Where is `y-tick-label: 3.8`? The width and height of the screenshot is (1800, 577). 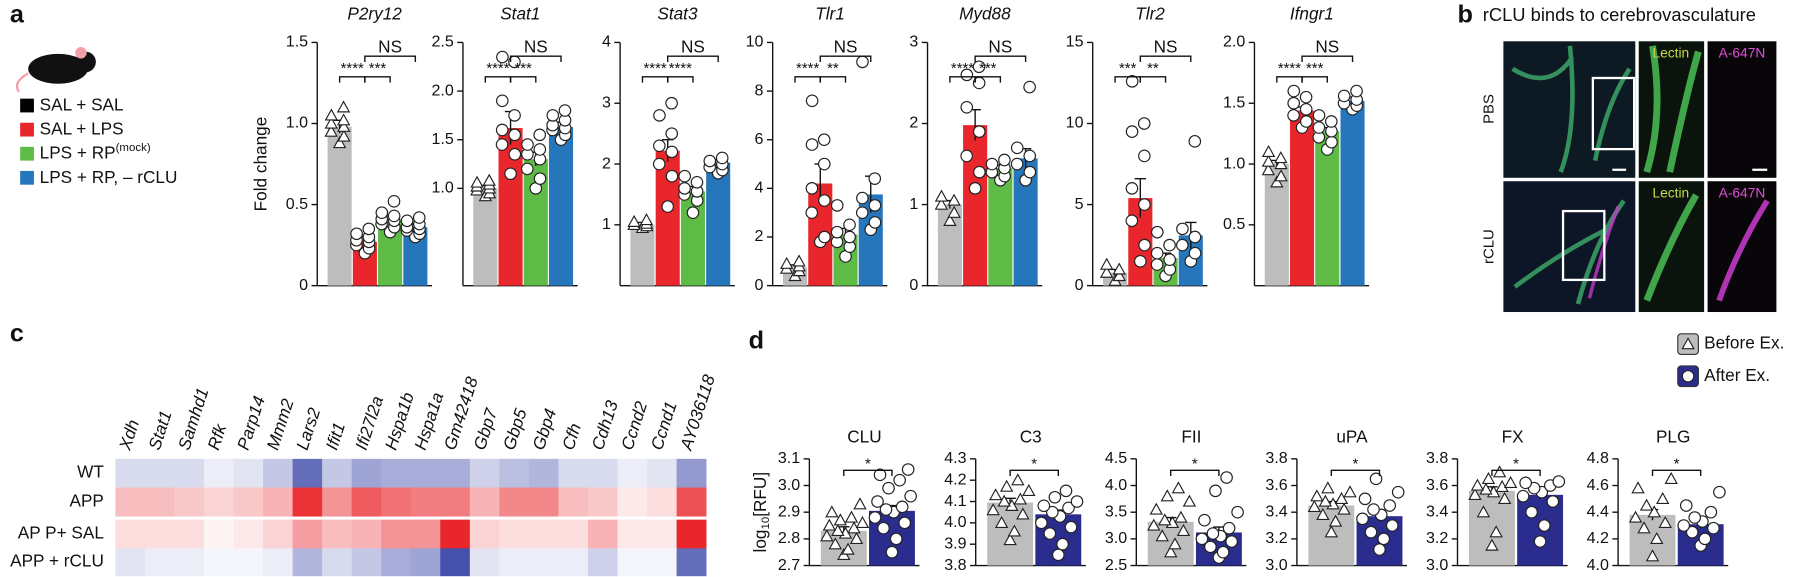
y-tick-label: 3.8 is located at coordinates (955, 565).